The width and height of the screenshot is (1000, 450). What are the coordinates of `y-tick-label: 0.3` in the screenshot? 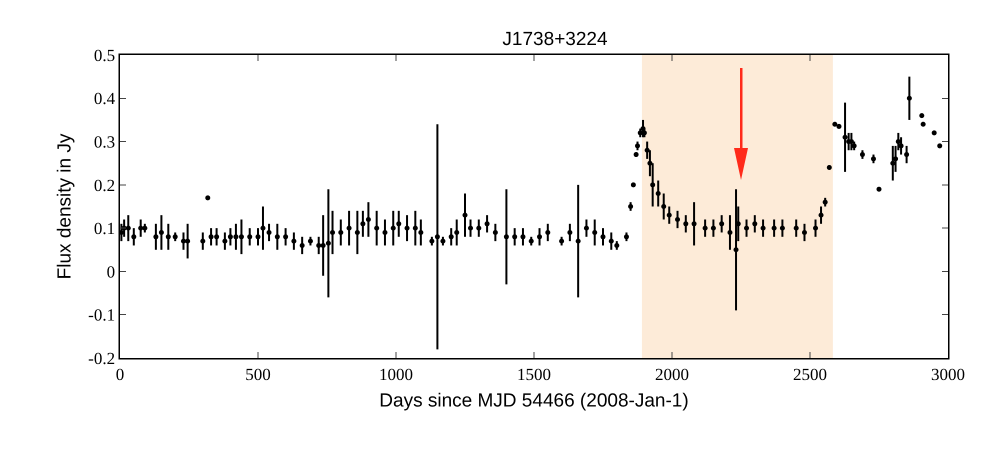 It's located at (105, 142).